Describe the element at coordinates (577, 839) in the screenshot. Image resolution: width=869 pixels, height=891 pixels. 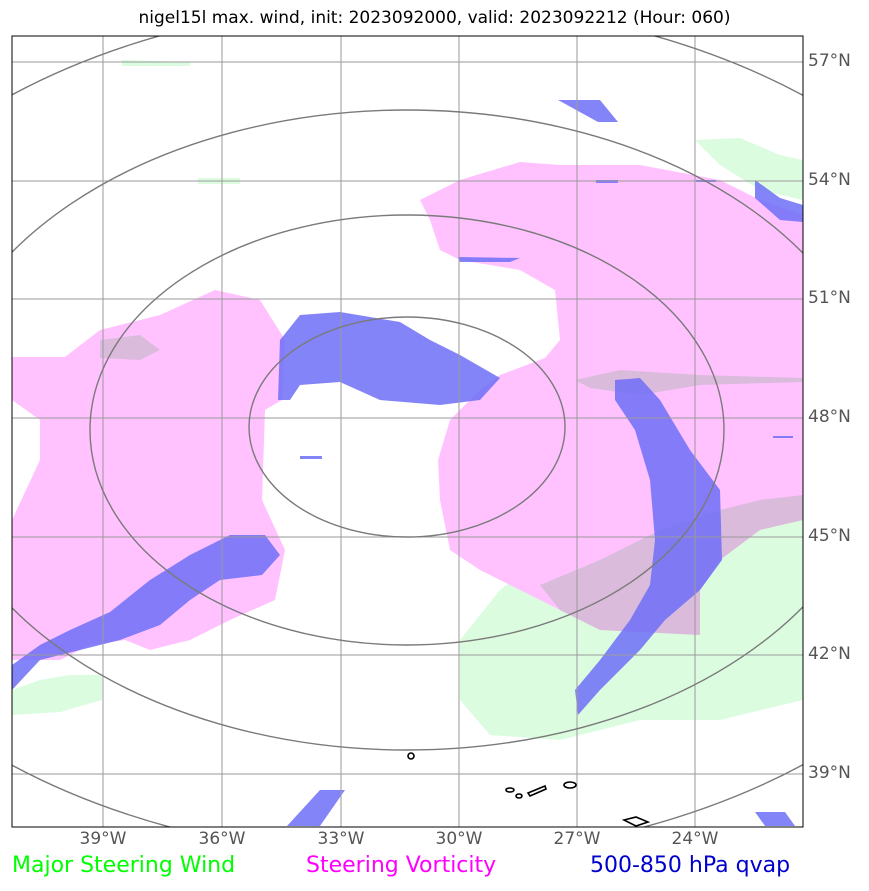
I see `lon-label-27w: 27°W` at that location.